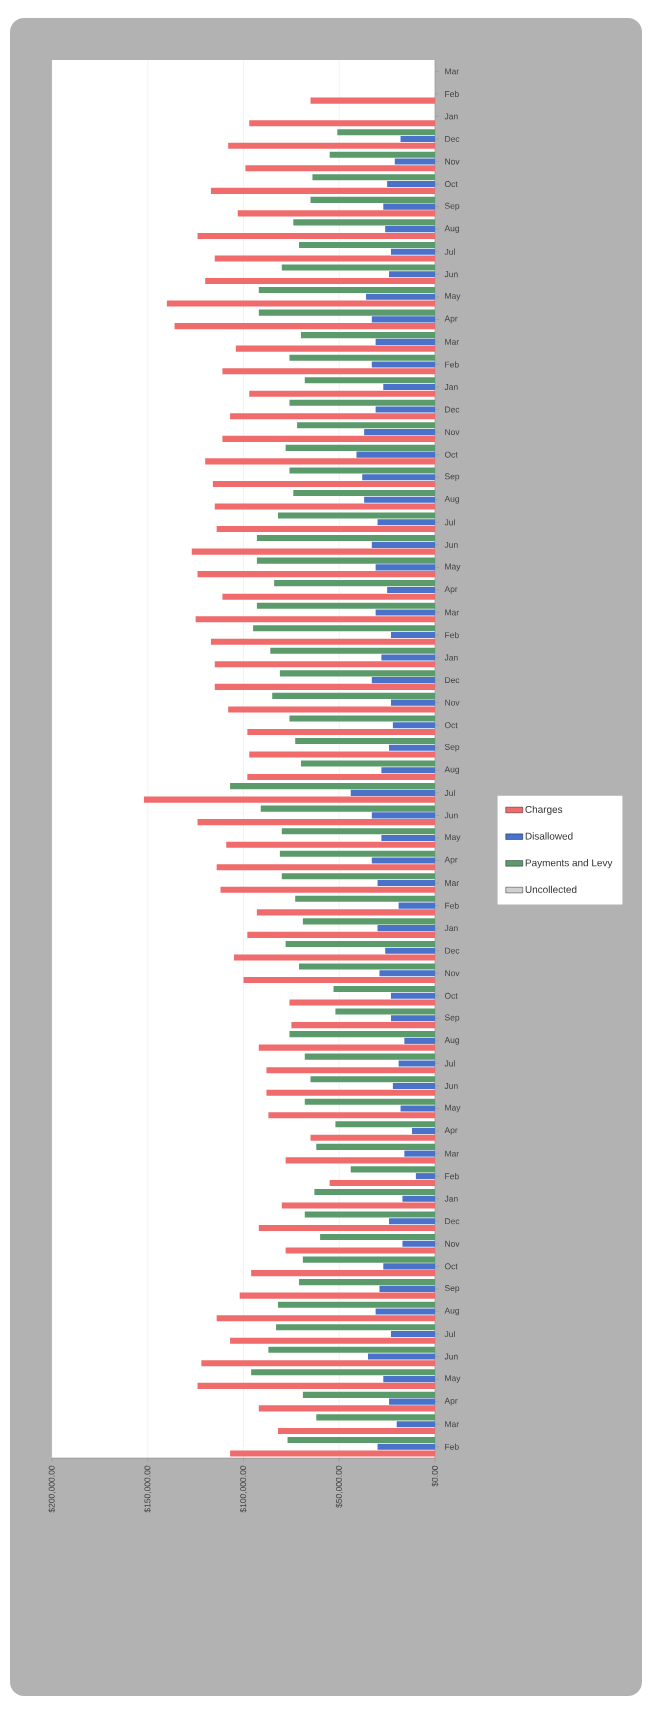  Describe the element at coordinates (452, 229) in the screenshot. I see `y-tick-label: Aug` at that location.